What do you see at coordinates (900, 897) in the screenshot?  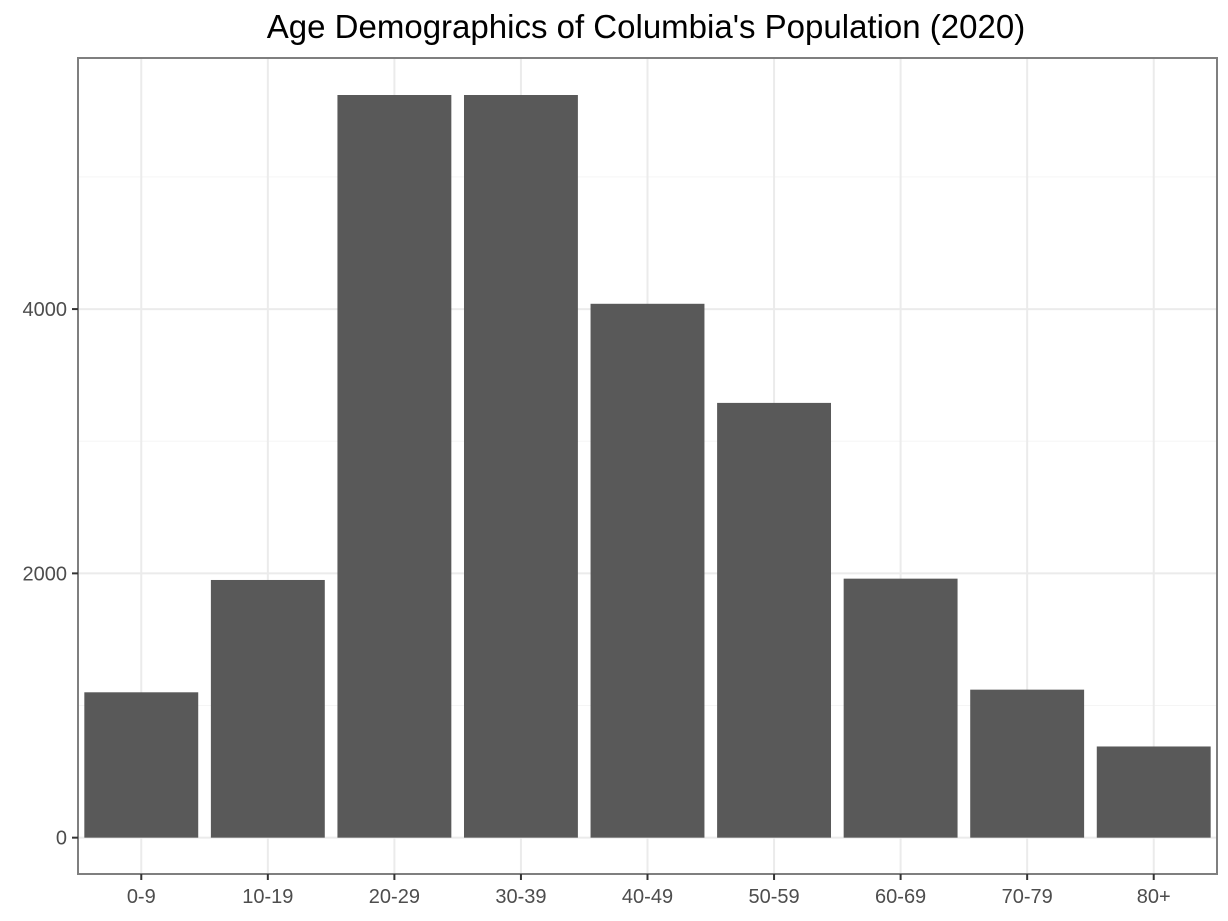 I see `x-tick-label: 60-69` at bounding box center [900, 897].